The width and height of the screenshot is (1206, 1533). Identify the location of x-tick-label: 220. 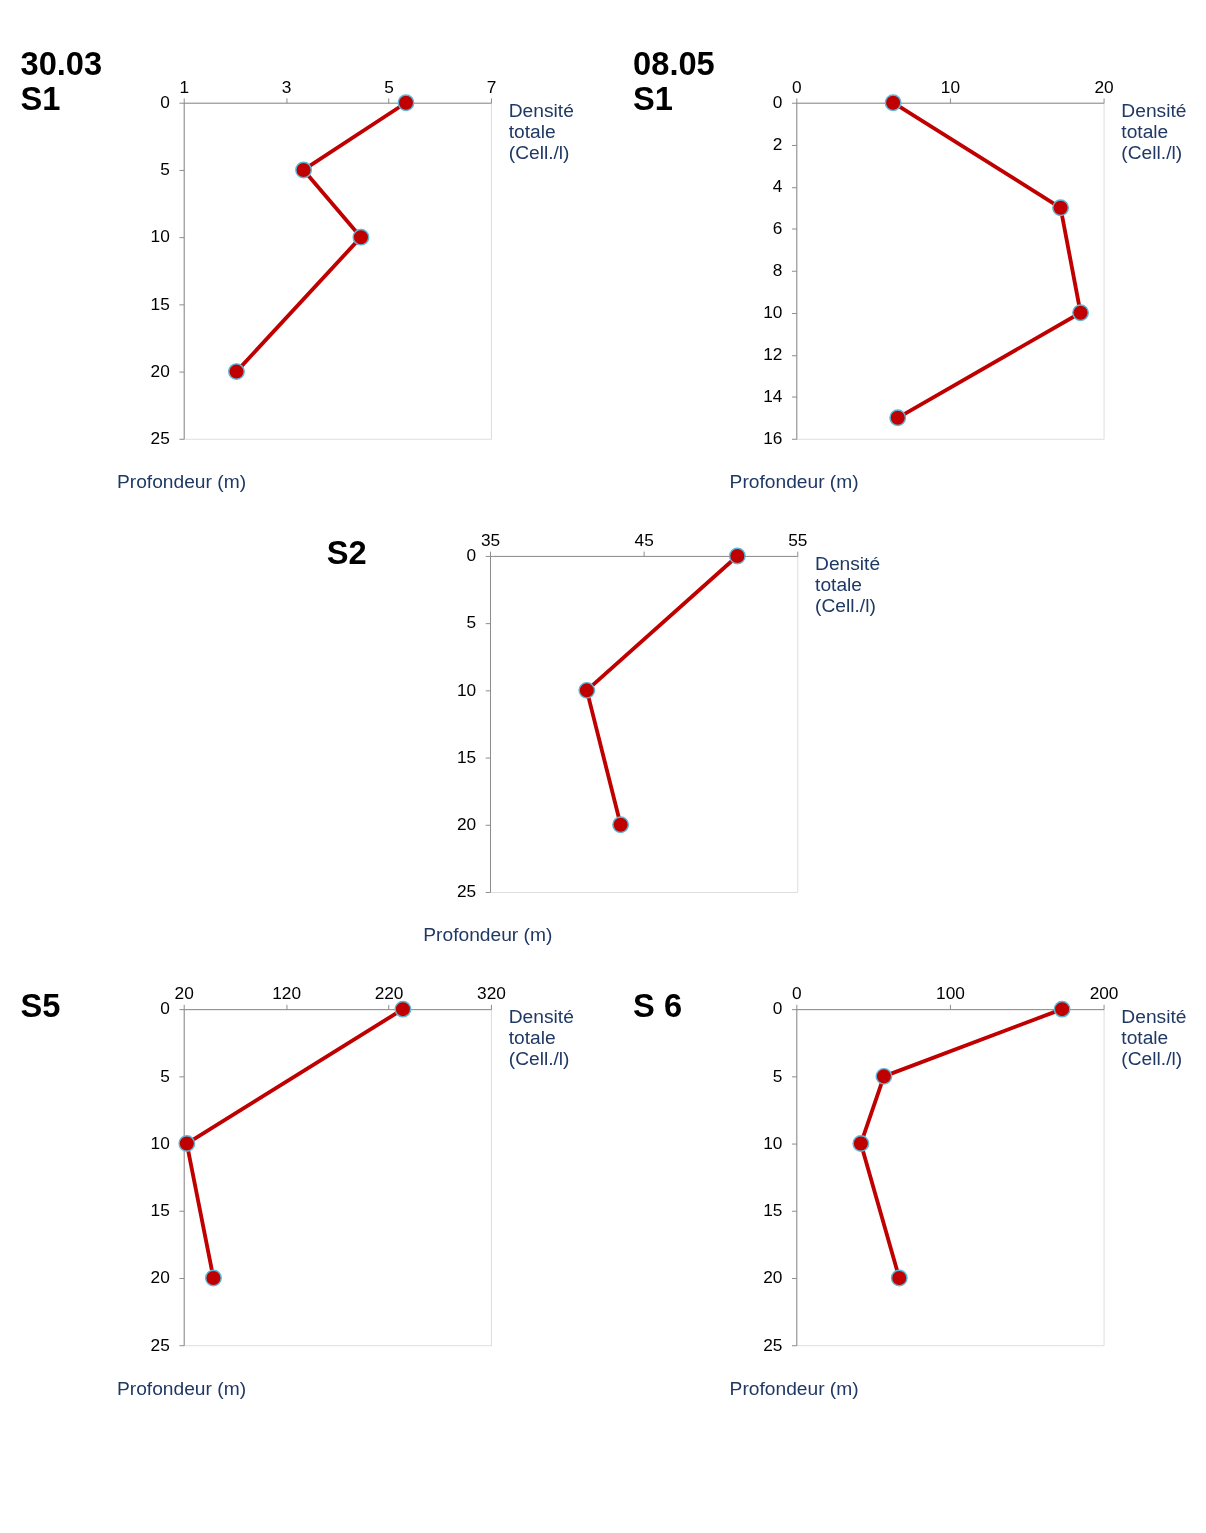
(389, 993).